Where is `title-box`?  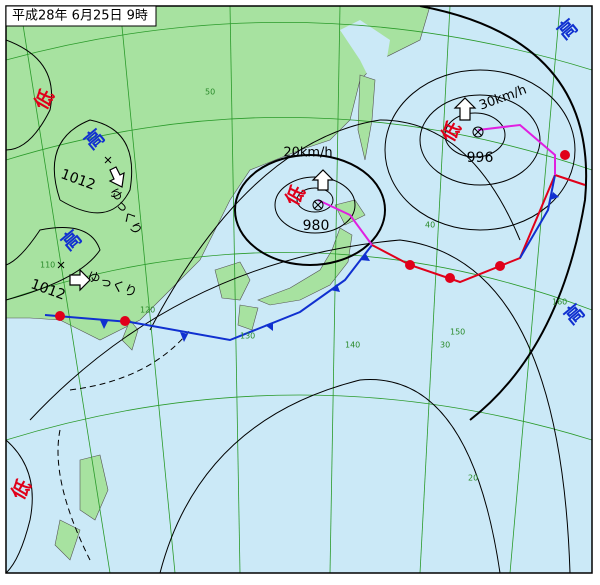
title-box is located at coordinates (81, 16).